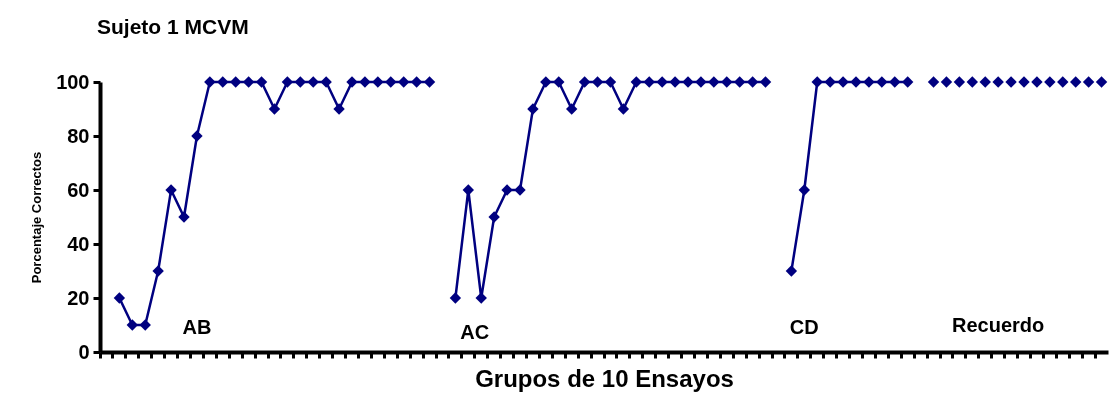 The image size is (1111, 408). Describe the element at coordinates (173, 26) in the screenshot. I see `chart-title: Sujeto 1 MCVM` at that location.